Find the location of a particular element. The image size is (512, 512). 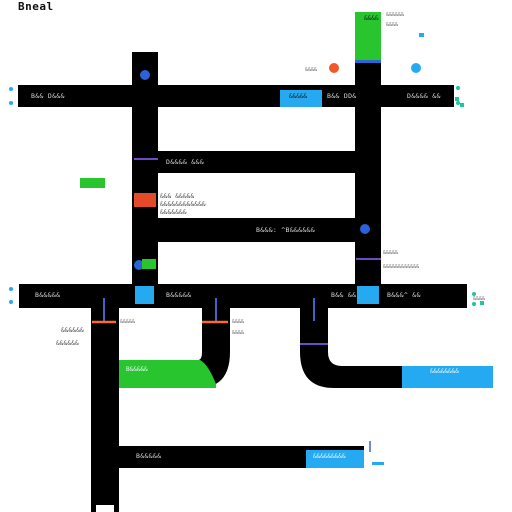

road-label-top-left: B&& D&&& is located at coordinates (48, 96).